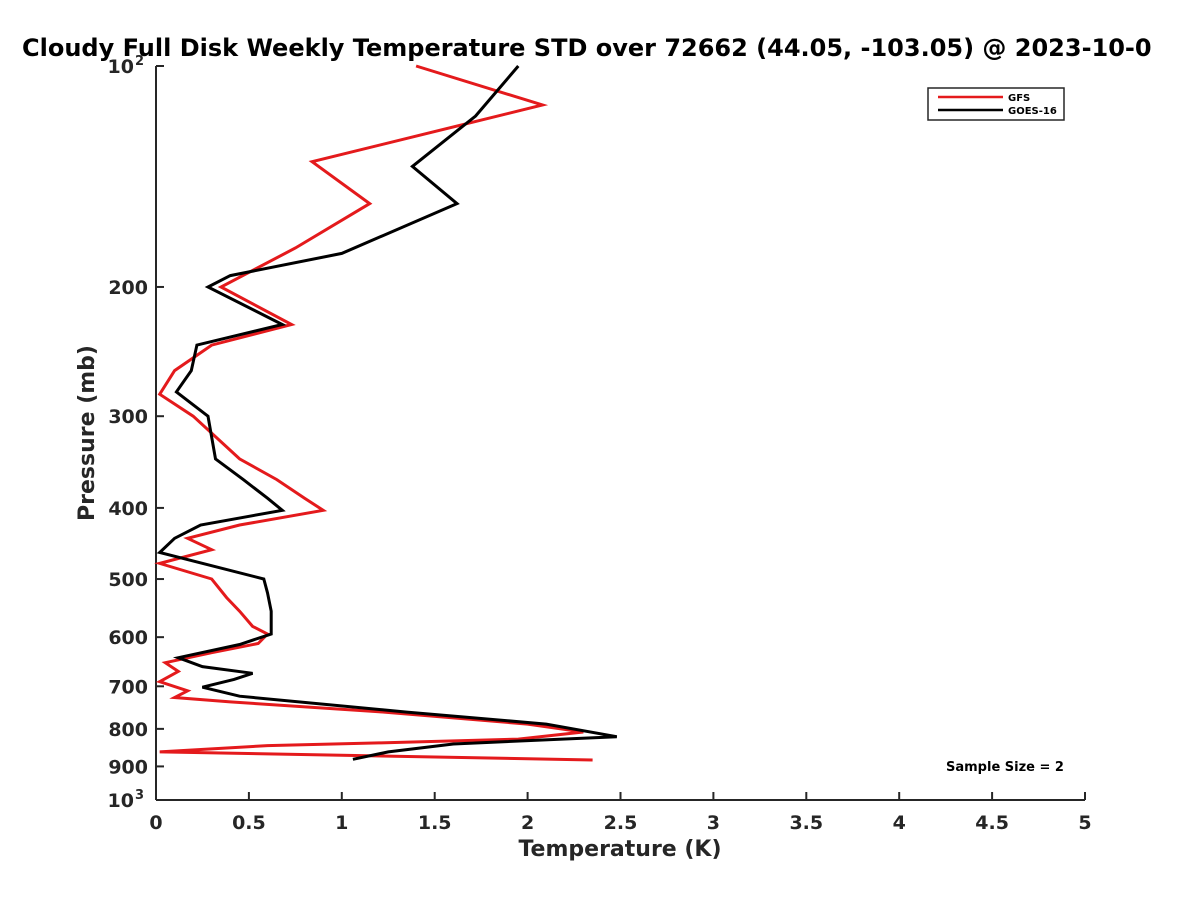 This screenshot has height=900, width=1200. Describe the element at coordinates (527, 823) in the screenshot. I see `x-tick-label: 2` at that location.